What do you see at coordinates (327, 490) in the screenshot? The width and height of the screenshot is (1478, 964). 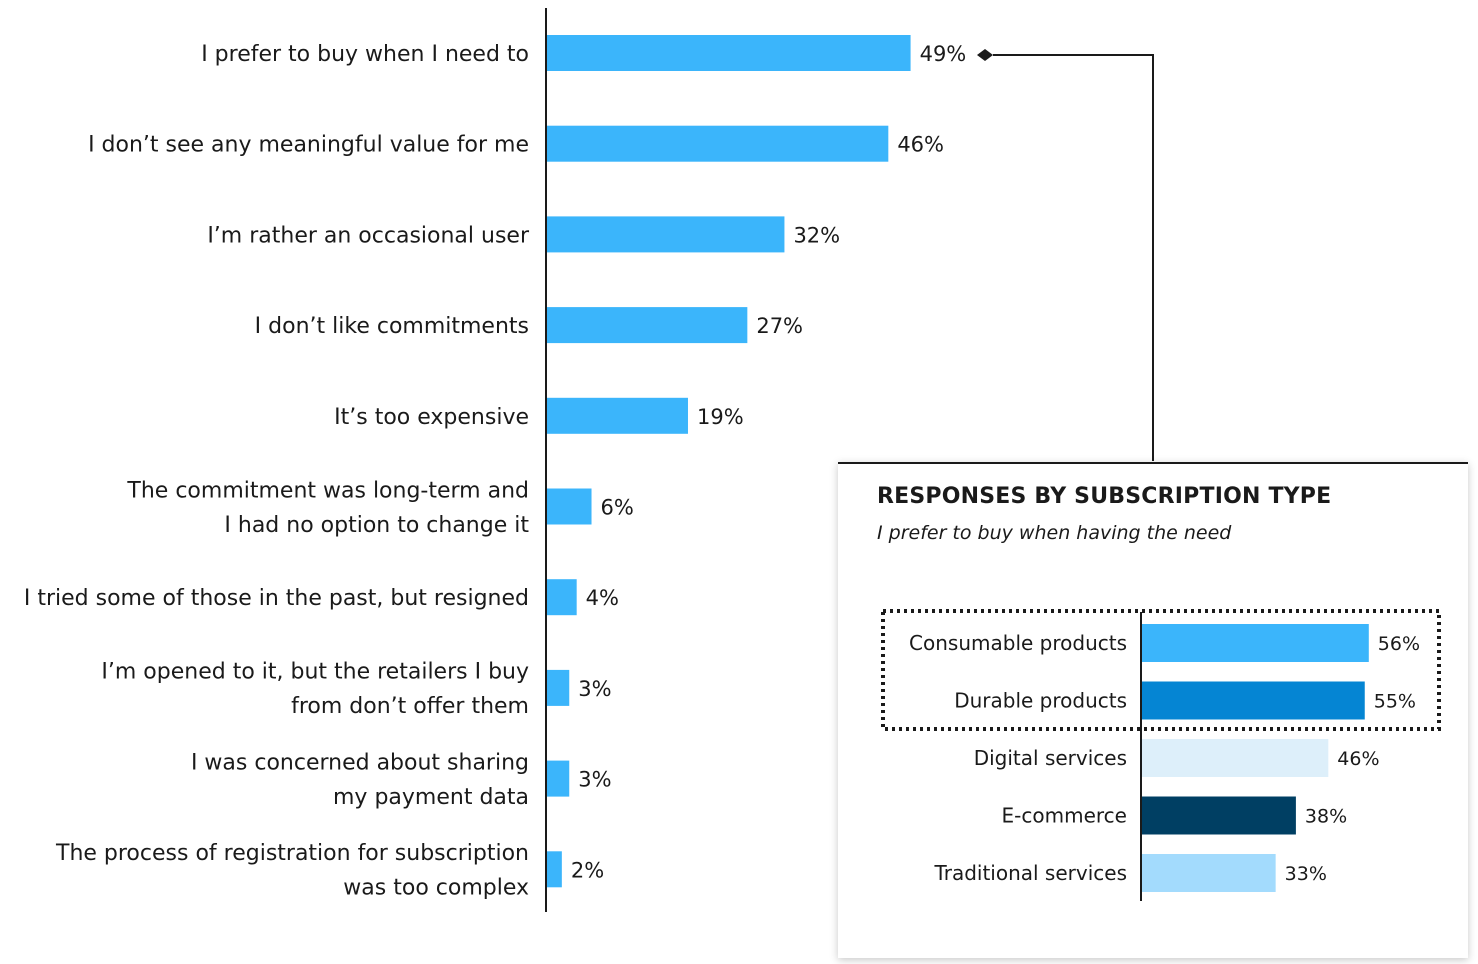 I see `category-label-5-line-0: The commitment was long-term and` at bounding box center [327, 490].